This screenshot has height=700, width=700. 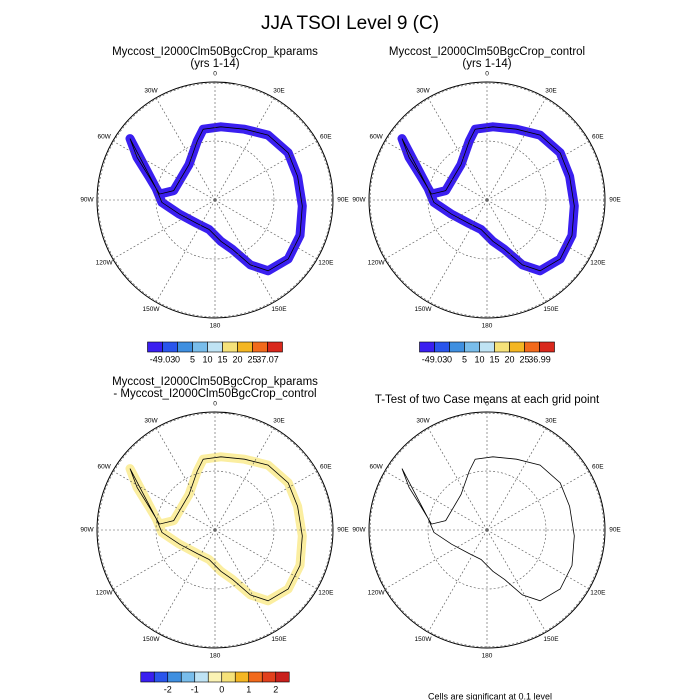 What do you see at coordinates (207, 359) in the screenshot?
I see `colorbar-label: 10` at bounding box center [207, 359].